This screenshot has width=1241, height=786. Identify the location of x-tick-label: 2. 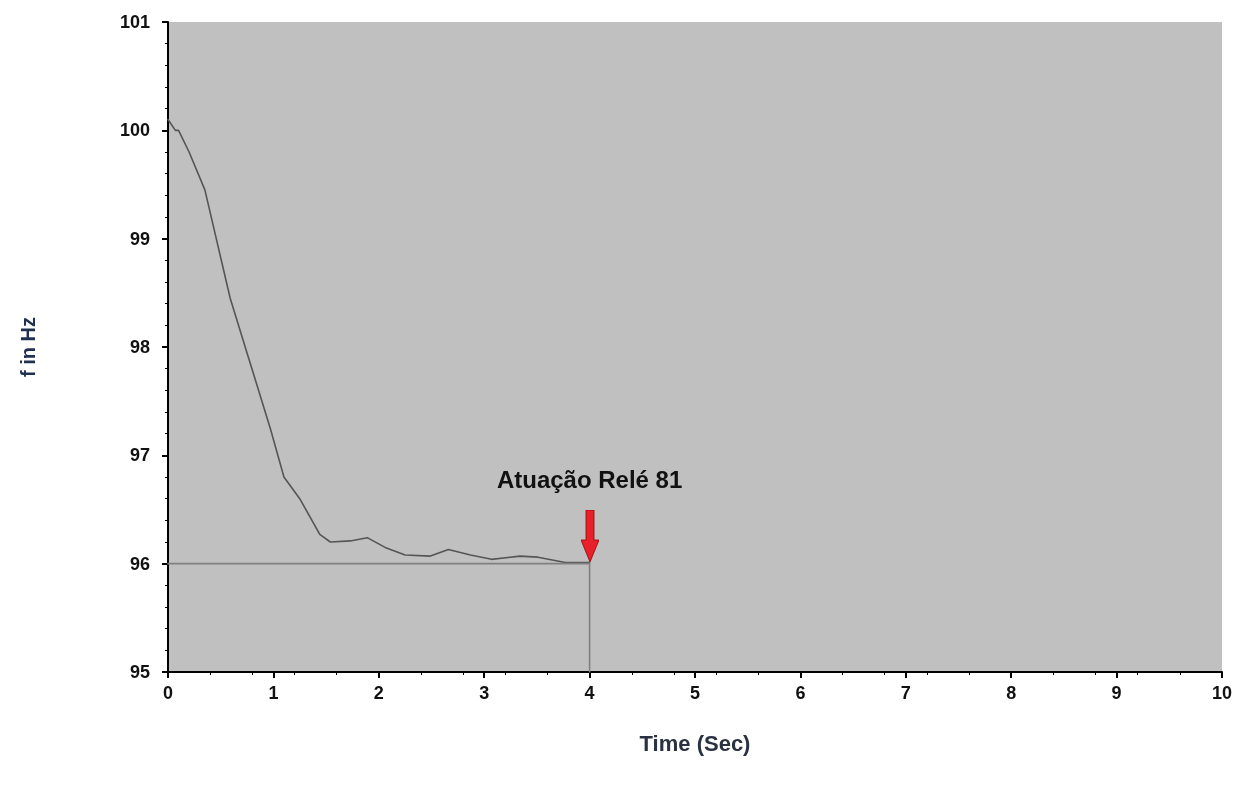
(378, 693).